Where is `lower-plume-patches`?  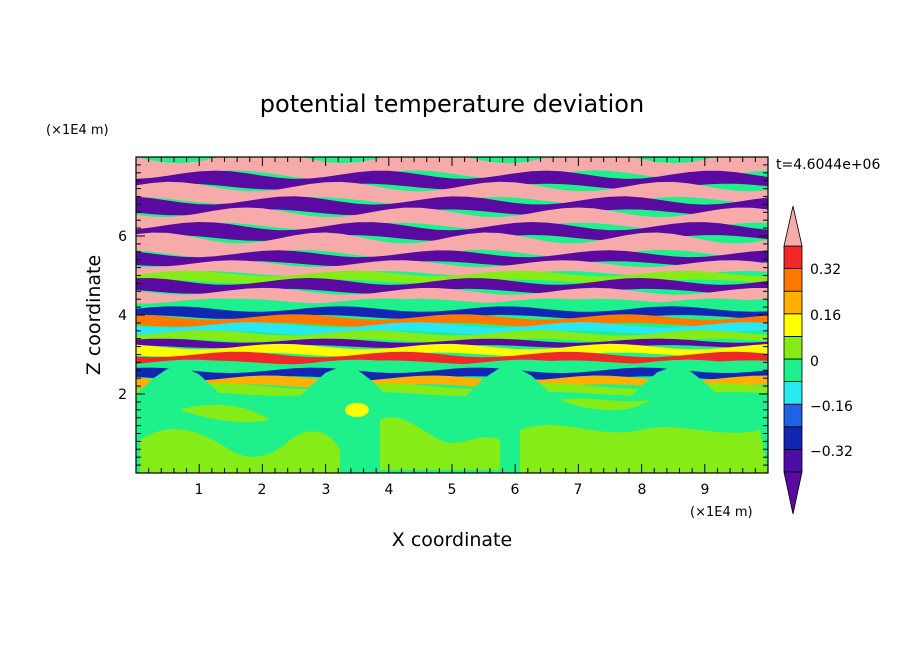
lower-plume-patches is located at coordinates (454, 435).